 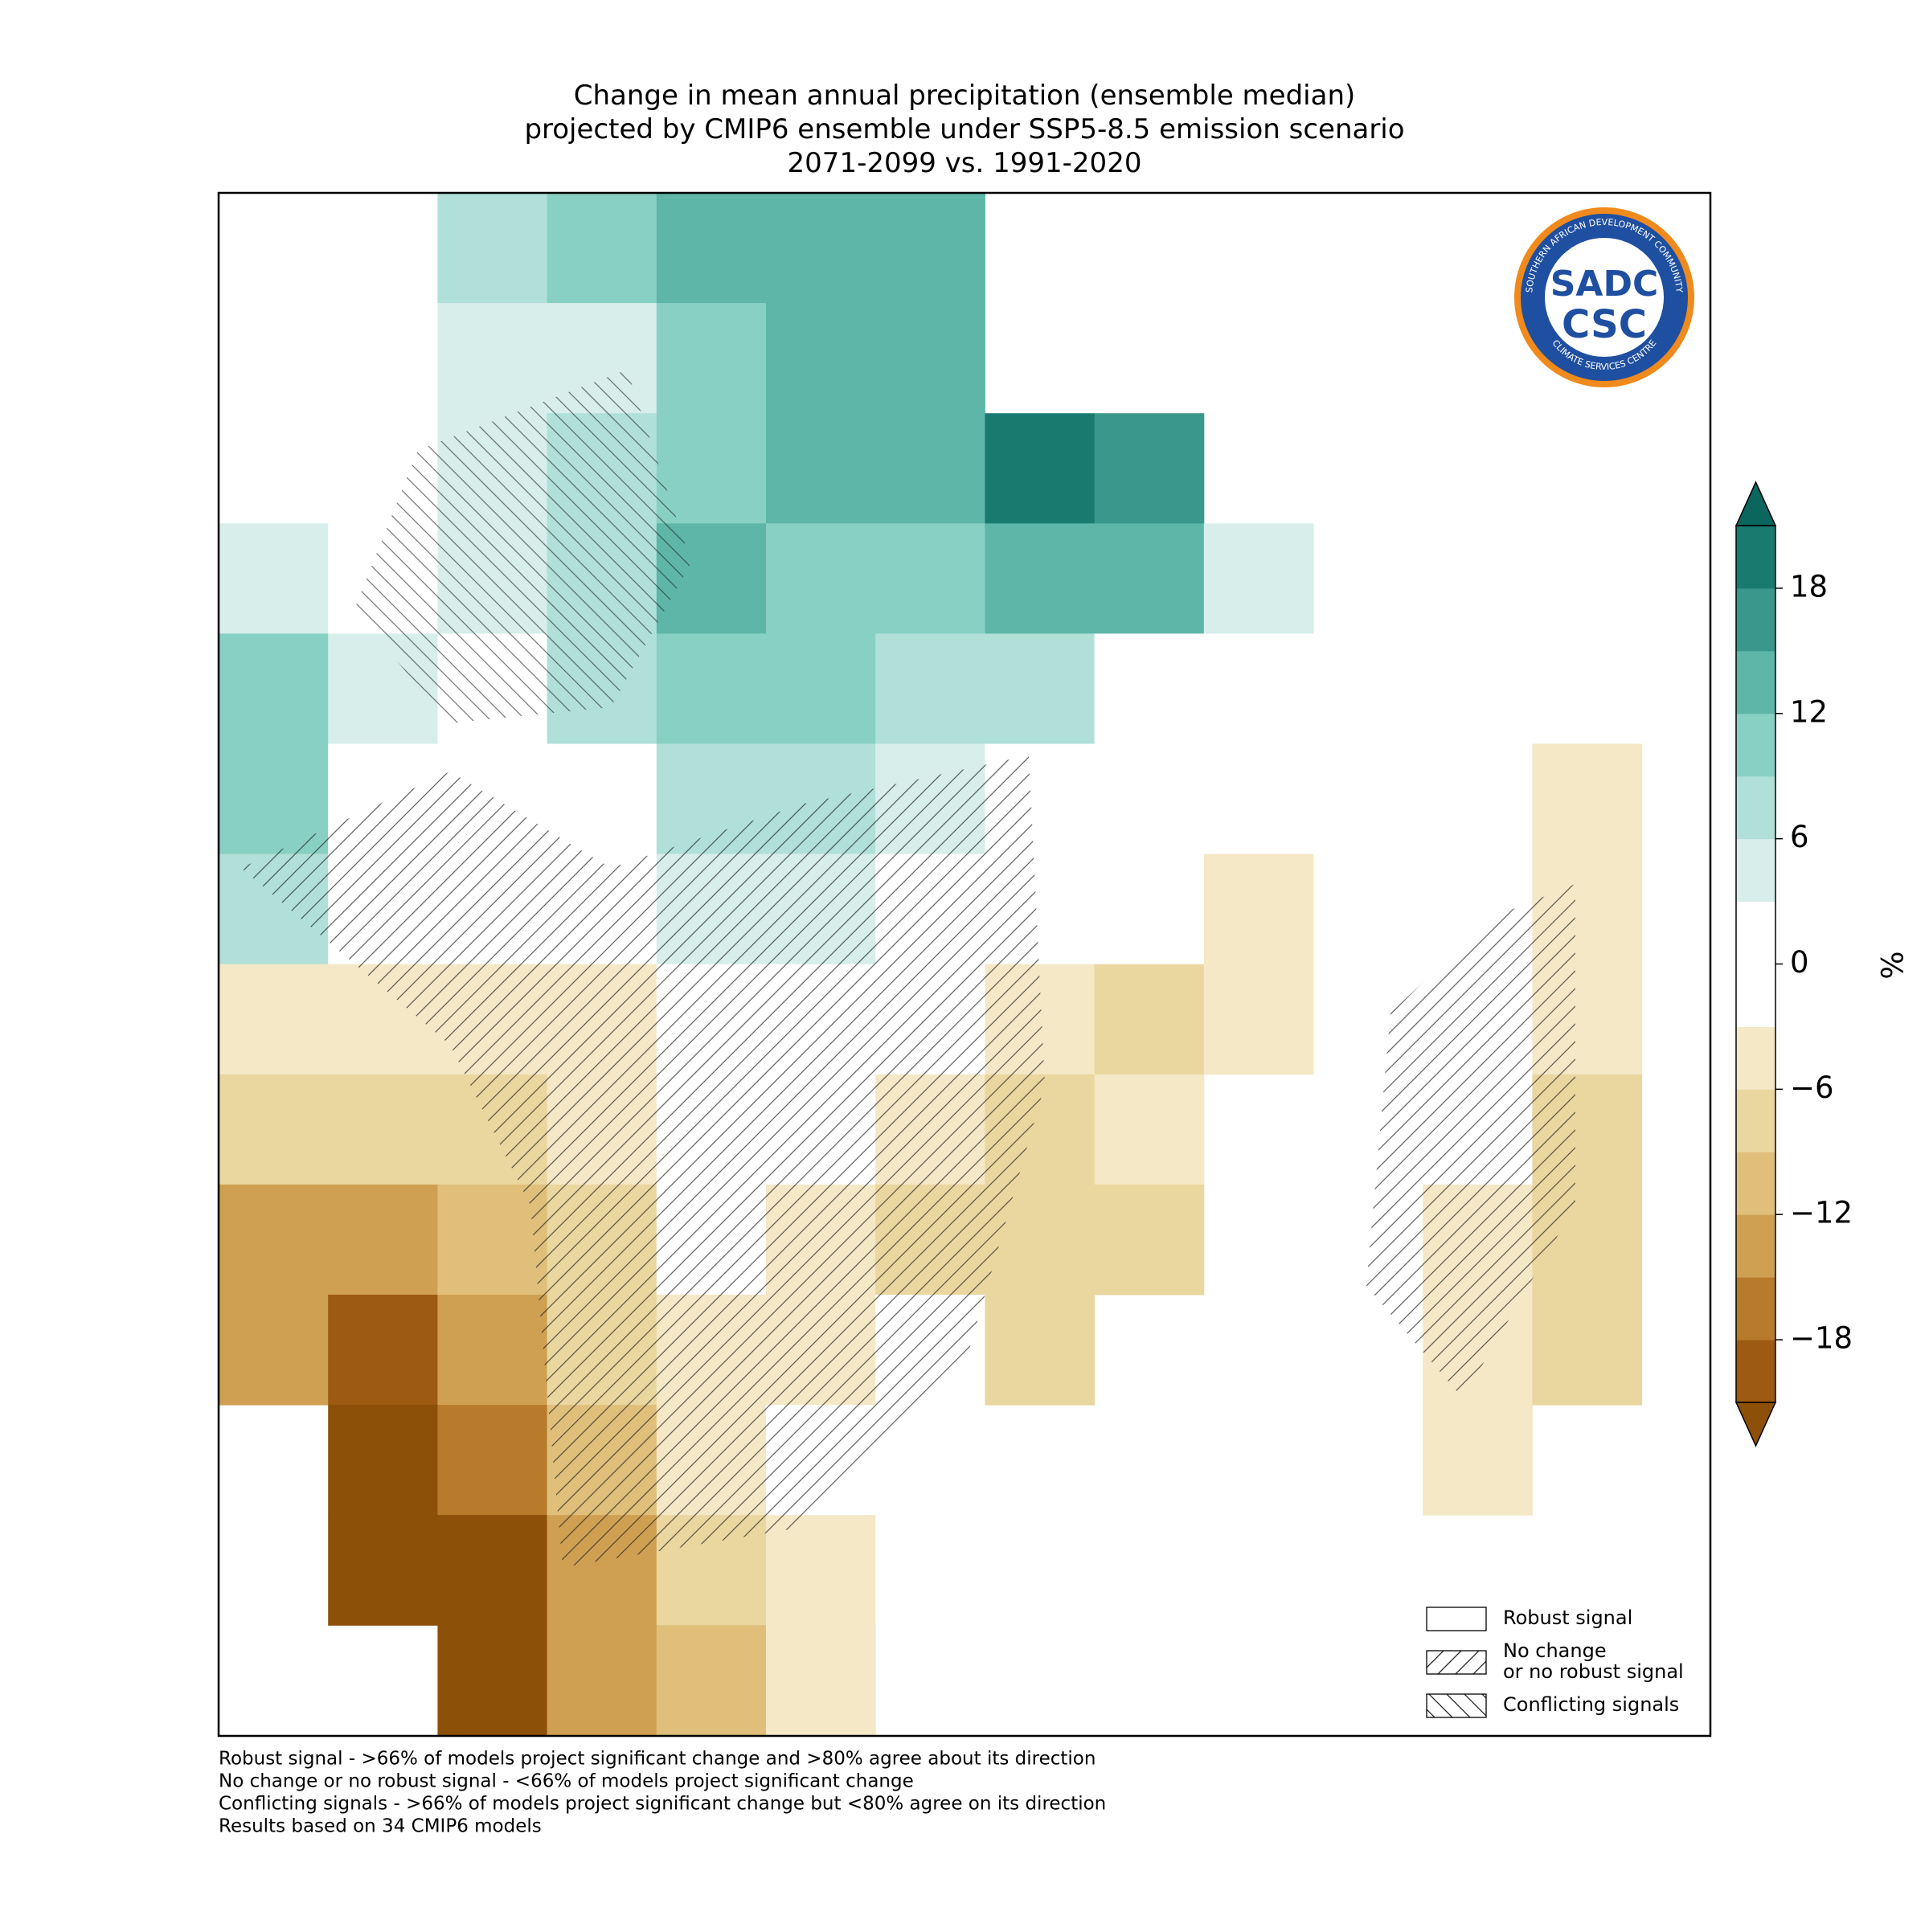 What do you see at coordinates (1821, 1338) in the screenshot?
I see `colorbar-tick-label: −18` at bounding box center [1821, 1338].